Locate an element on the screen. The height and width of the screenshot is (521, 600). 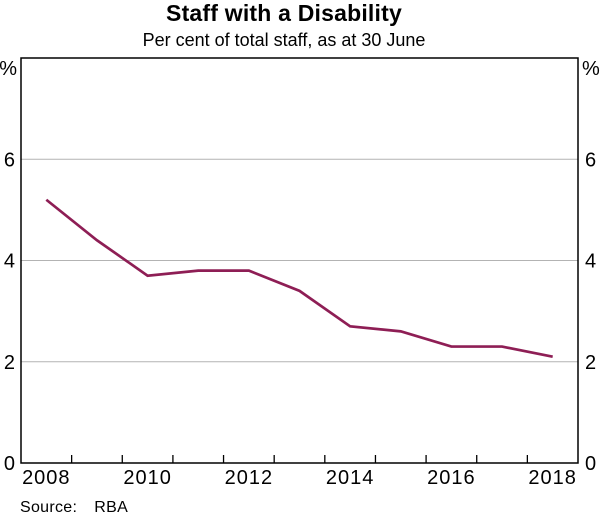
chart-title: Staff with a Disability is located at coordinates (284, 13).